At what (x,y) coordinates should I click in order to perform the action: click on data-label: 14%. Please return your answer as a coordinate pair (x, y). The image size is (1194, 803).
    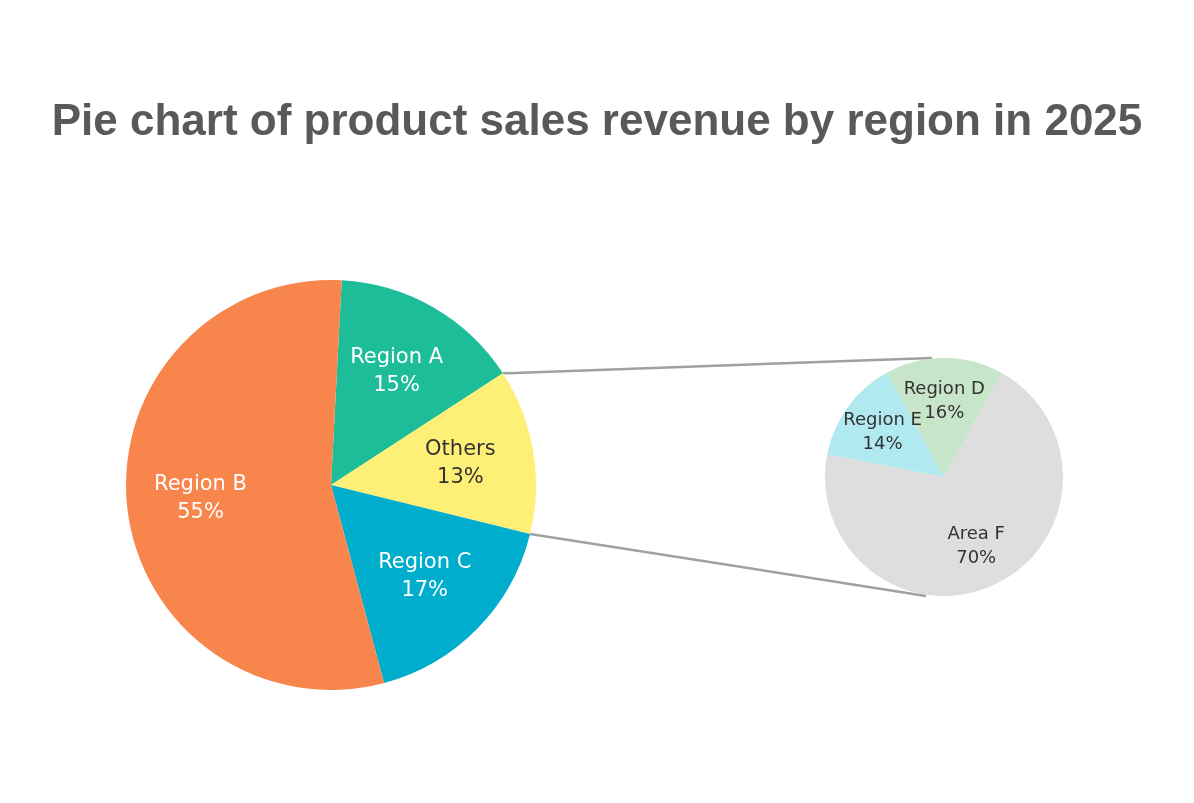
    Looking at the image, I should click on (882, 442).